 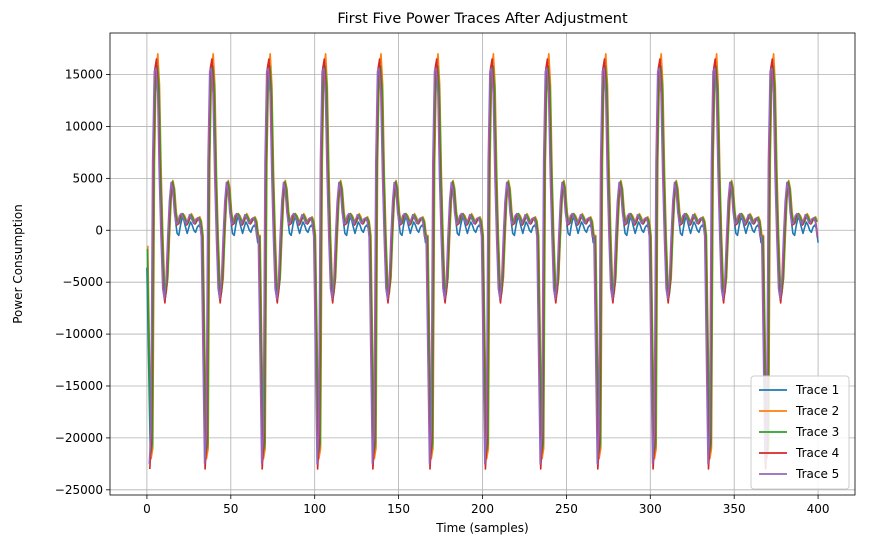 What do you see at coordinates (79, 490) in the screenshot?
I see `y-tick-label: −25000` at bounding box center [79, 490].